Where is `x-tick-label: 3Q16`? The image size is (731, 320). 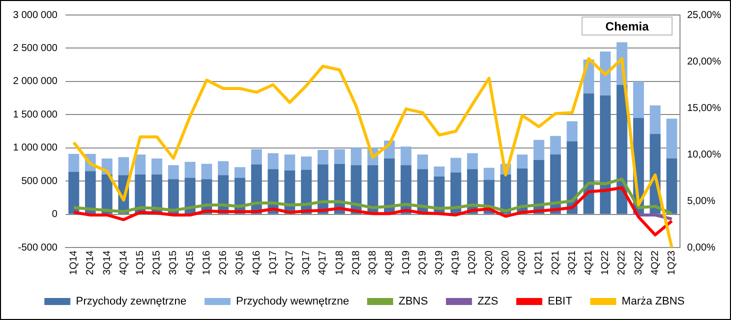 x-tick-label: 3Q16 is located at coordinates (240, 263).